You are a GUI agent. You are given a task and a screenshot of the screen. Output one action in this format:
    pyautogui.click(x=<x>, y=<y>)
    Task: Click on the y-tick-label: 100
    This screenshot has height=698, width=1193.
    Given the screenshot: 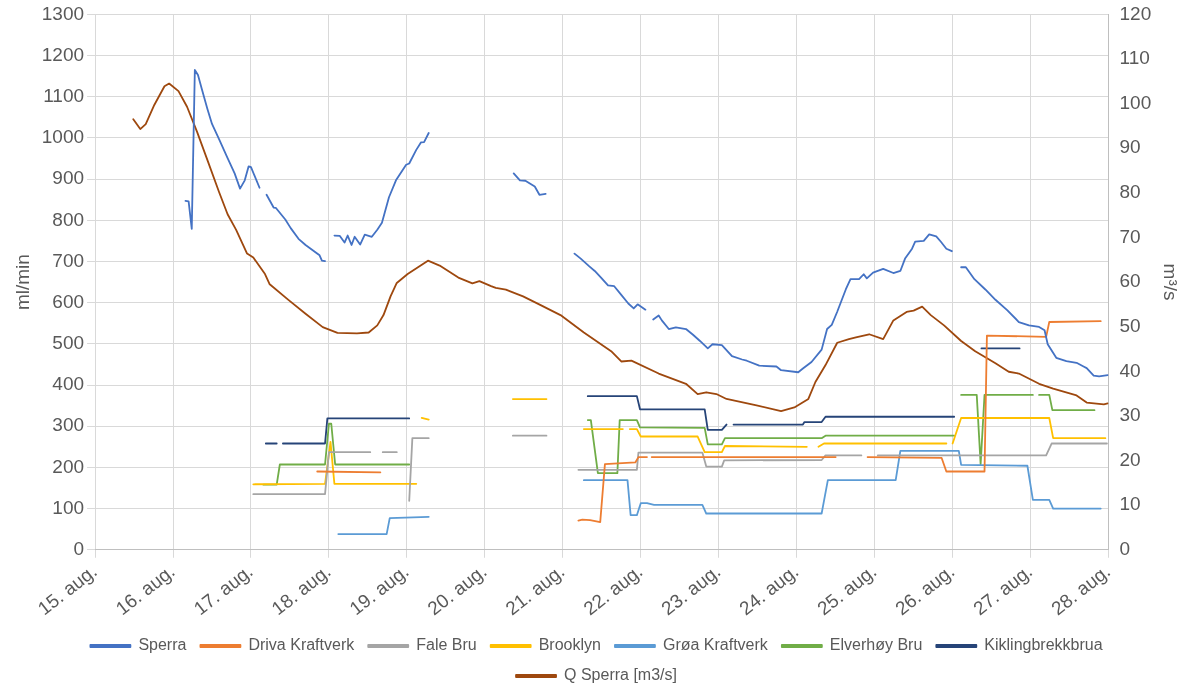 What is the action you would take?
    pyautogui.click(x=68, y=507)
    